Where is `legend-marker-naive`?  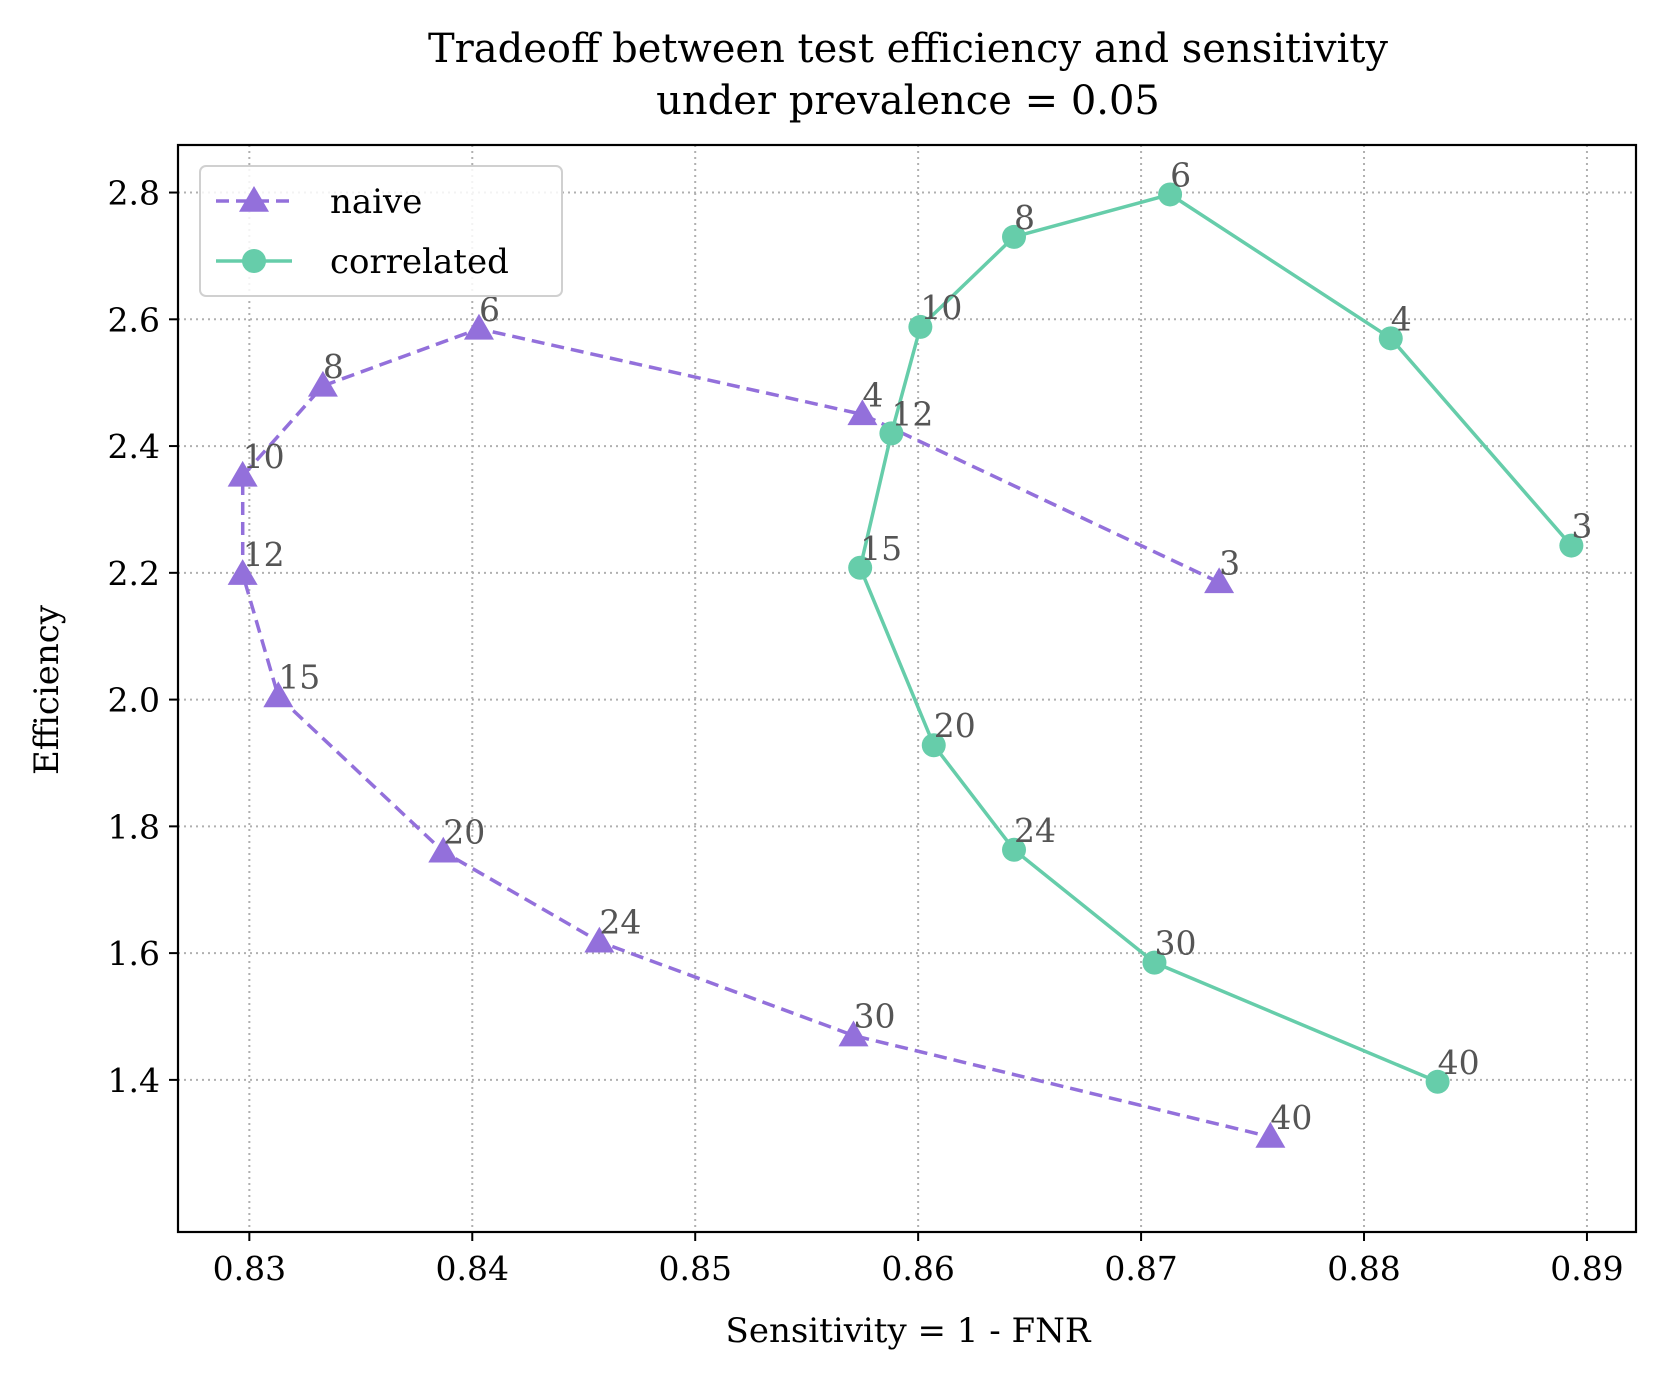
legend-marker-naive is located at coordinates (254, 199).